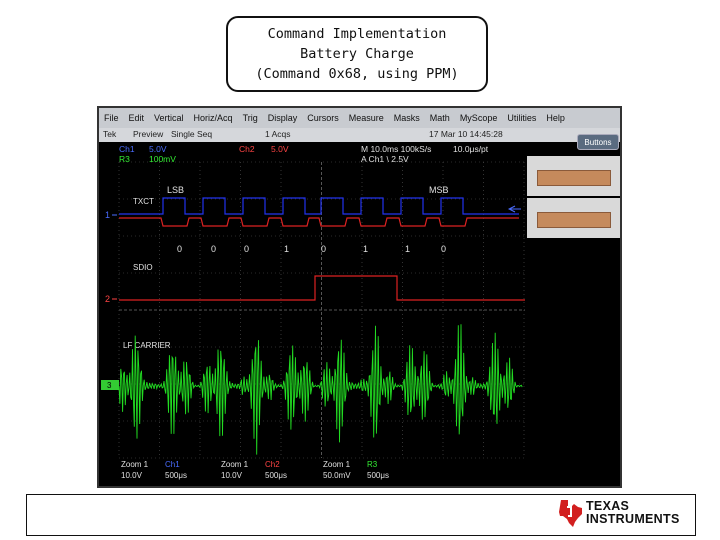 The width and height of the screenshot is (720, 540). What do you see at coordinates (570, 513) in the screenshot?
I see `texas-state-icon` at bounding box center [570, 513].